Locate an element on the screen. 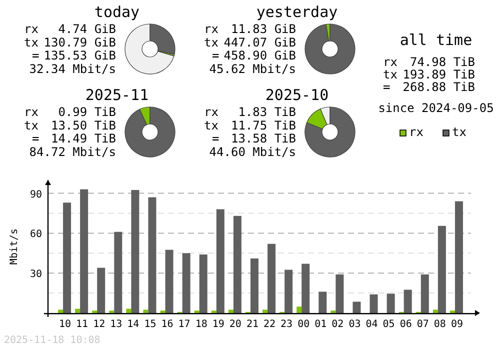  legend-label: rx is located at coordinates (416, 132).